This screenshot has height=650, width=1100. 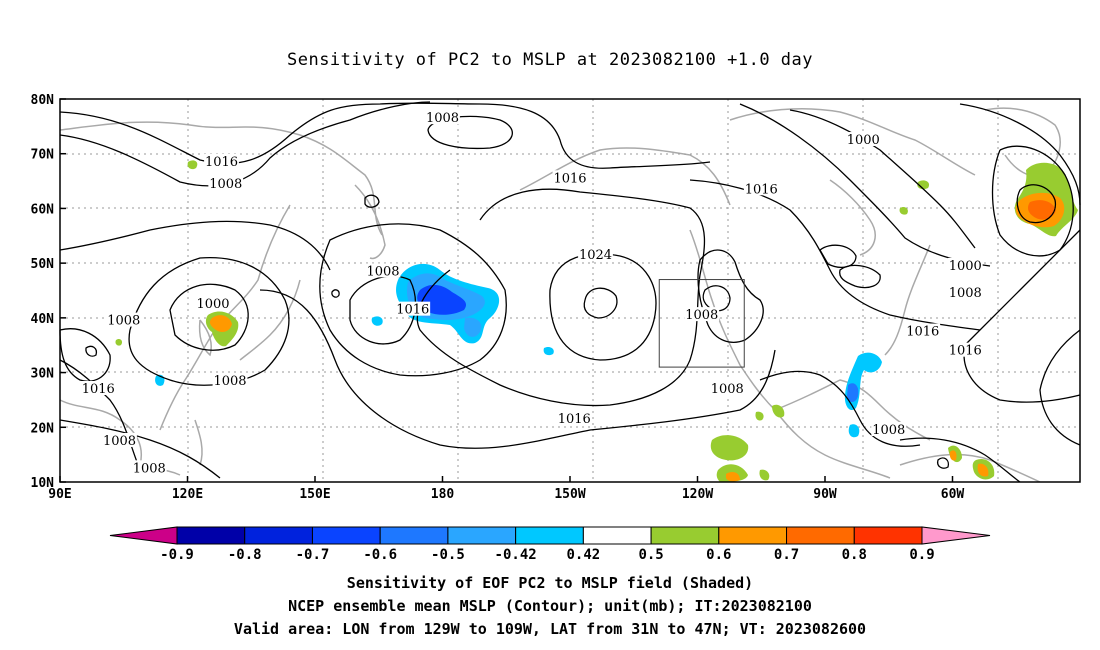 What do you see at coordinates (716, 298) in the screenshot?
I see `contour-west-na-inner` at bounding box center [716, 298].